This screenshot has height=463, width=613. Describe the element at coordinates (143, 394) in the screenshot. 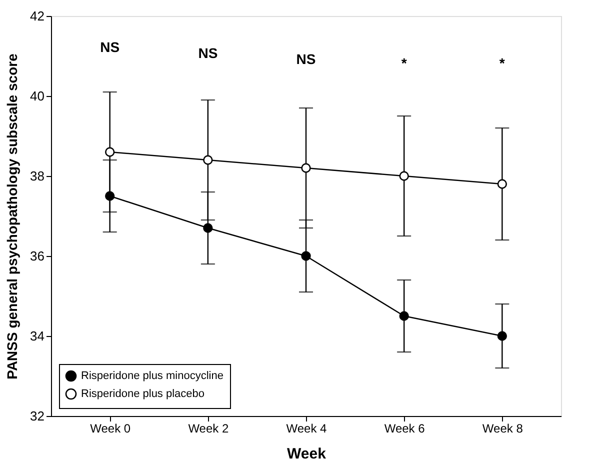

I see `legend-label: Risperidone plus placebo` at that location.